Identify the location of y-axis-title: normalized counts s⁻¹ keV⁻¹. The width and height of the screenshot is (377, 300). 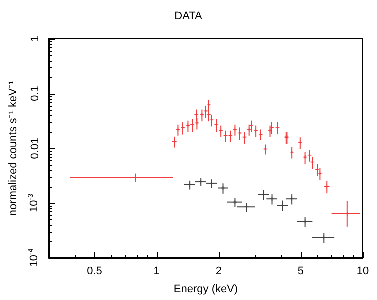
(14, 148).